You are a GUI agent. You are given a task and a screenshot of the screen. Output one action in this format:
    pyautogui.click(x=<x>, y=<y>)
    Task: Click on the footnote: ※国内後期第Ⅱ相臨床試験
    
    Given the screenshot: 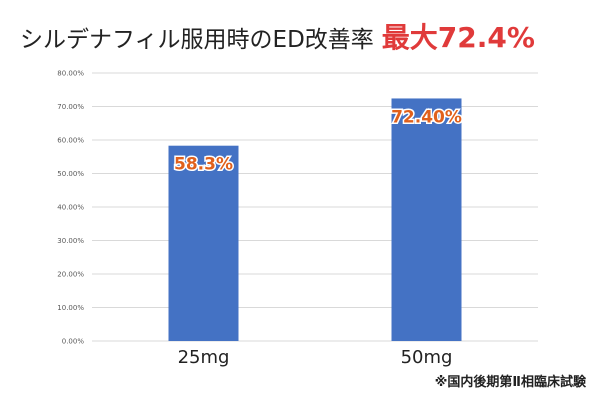 What is the action you would take?
    pyautogui.click(x=510, y=382)
    